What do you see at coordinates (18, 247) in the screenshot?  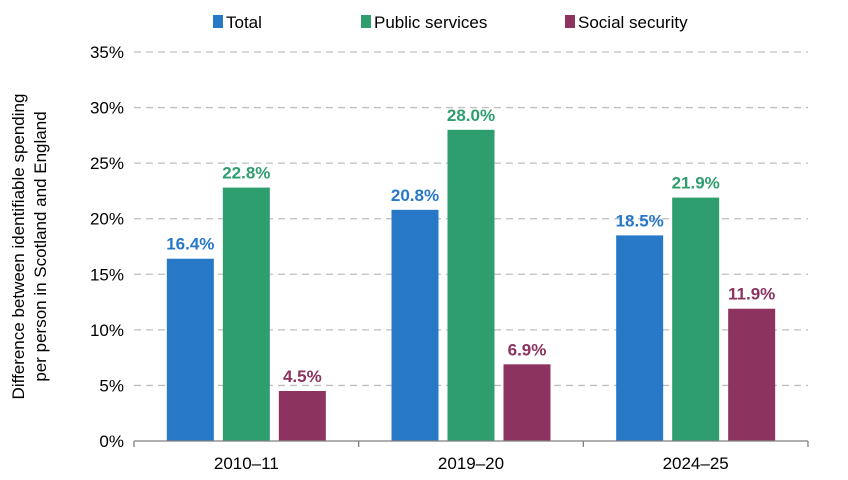 I see `y-axis-title-line: Difference between identifiable spending` at bounding box center [18, 247].